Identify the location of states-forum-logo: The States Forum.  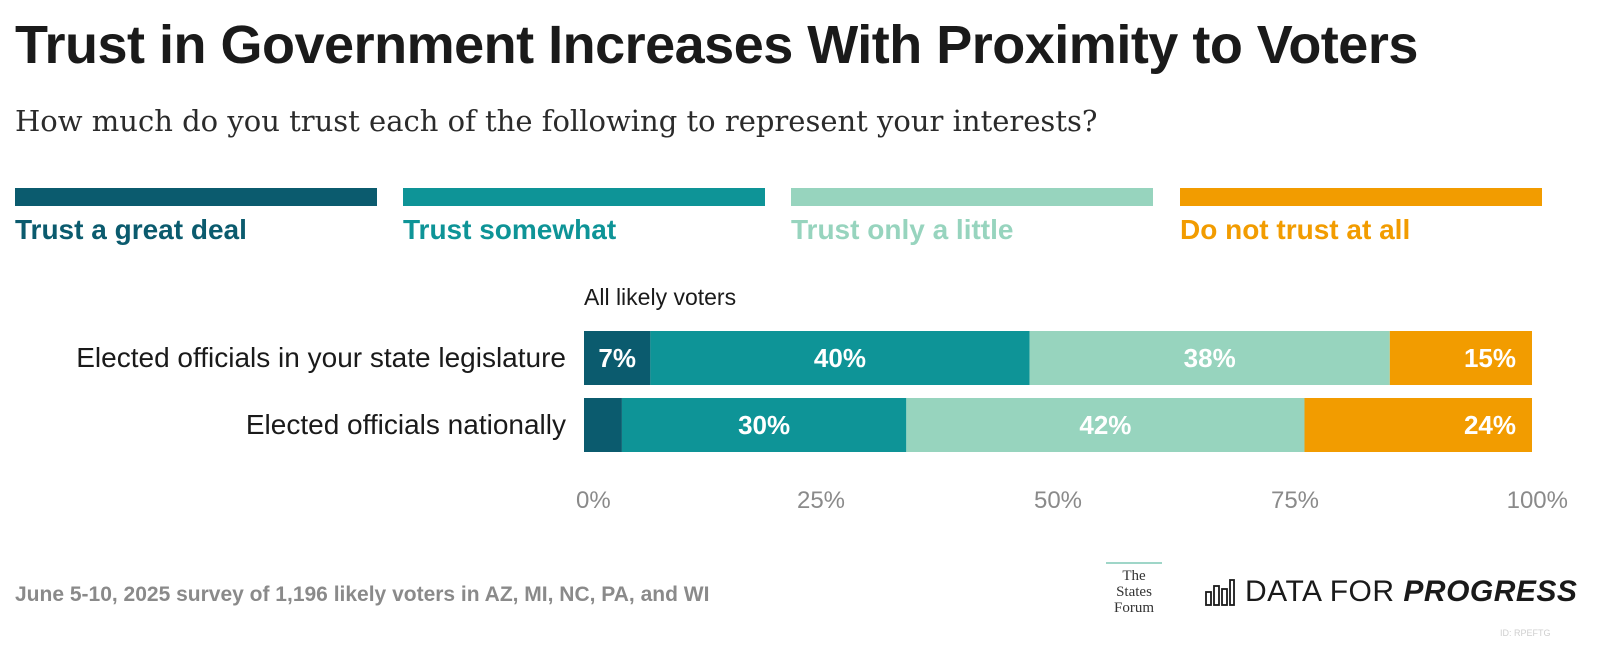
(1134, 589).